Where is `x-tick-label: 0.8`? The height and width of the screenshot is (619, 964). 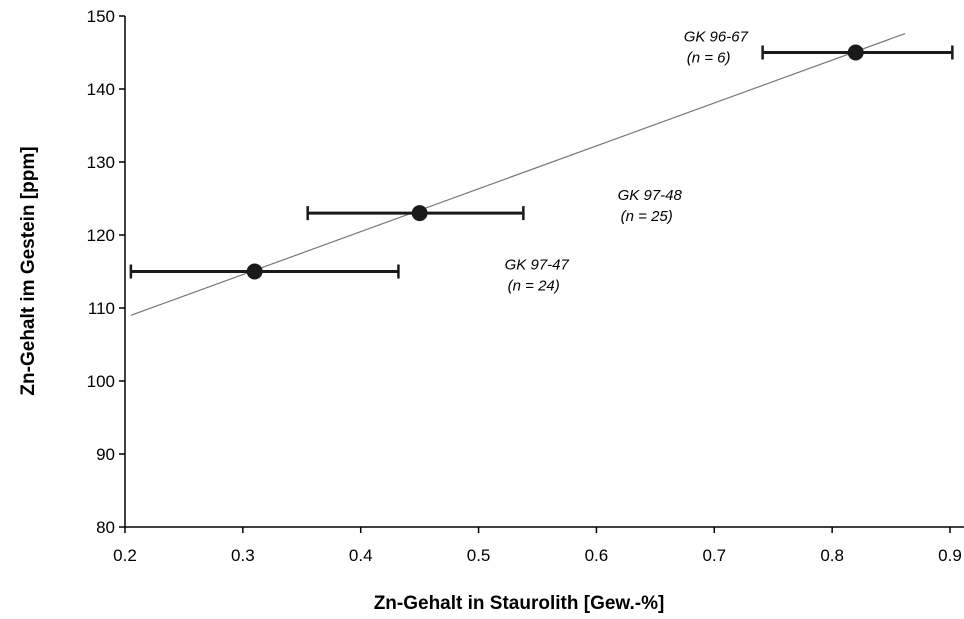
x-tick-label: 0.8 is located at coordinates (832, 555).